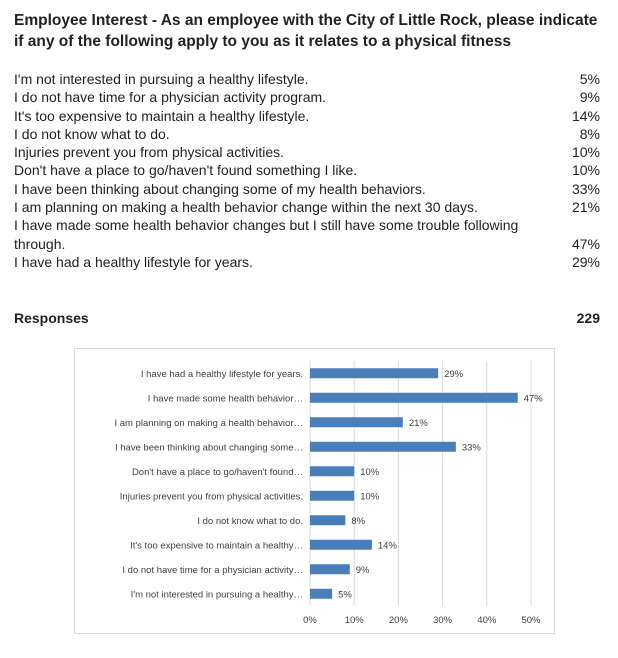 The image size is (618, 658). What do you see at coordinates (443, 620) in the screenshot?
I see `x-tick-label: 30%` at bounding box center [443, 620].